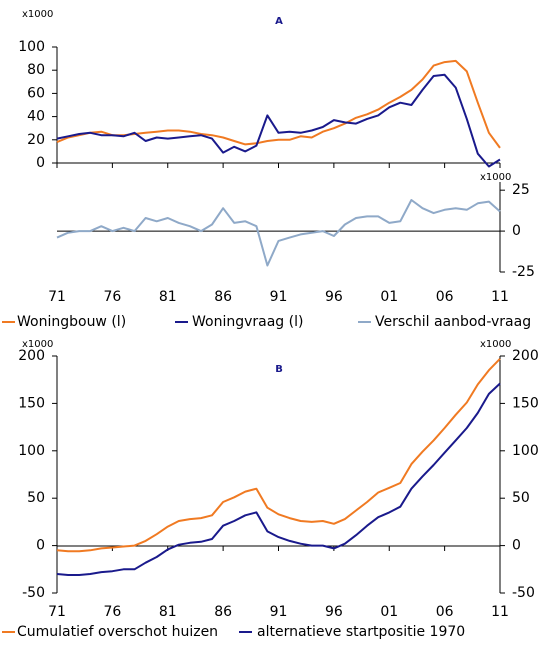 The width and height of the screenshot is (545, 646). What do you see at coordinates (279, 21) in the screenshot?
I see `panel-label: A` at bounding box center [279, 21].